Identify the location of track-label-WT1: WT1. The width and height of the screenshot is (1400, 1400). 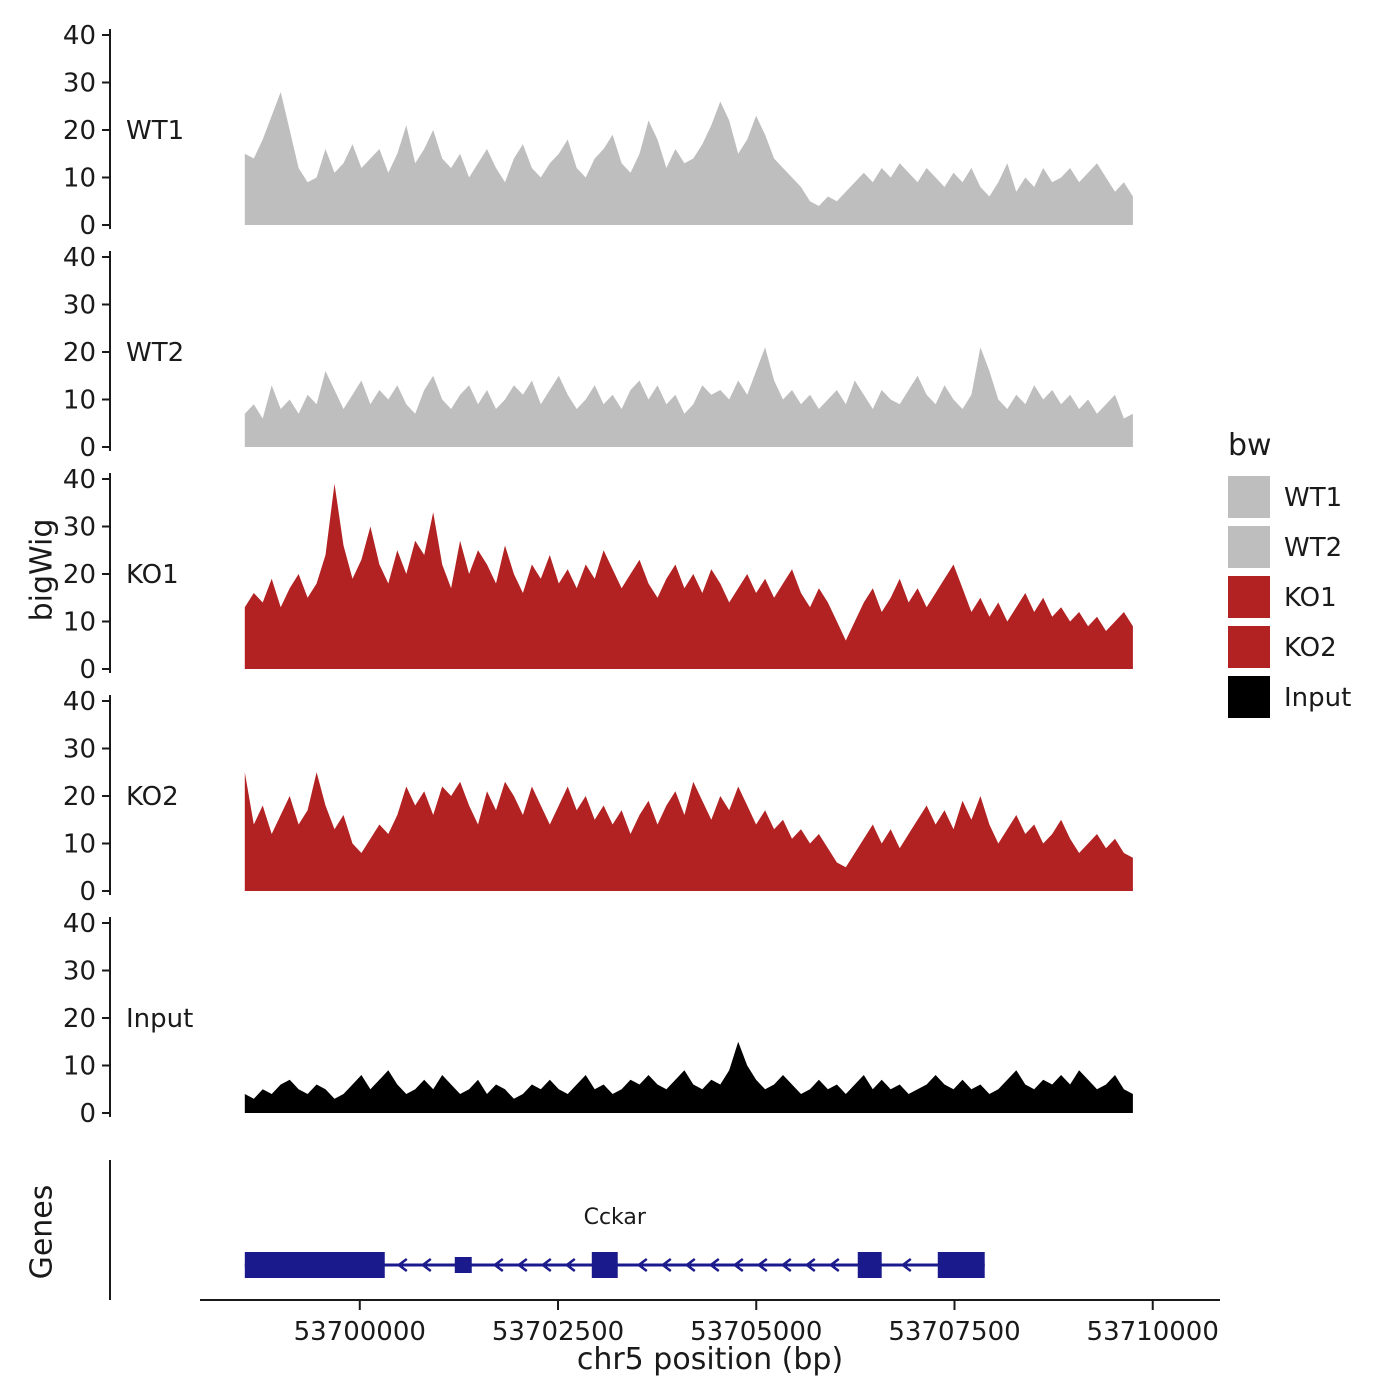
(155, 131).